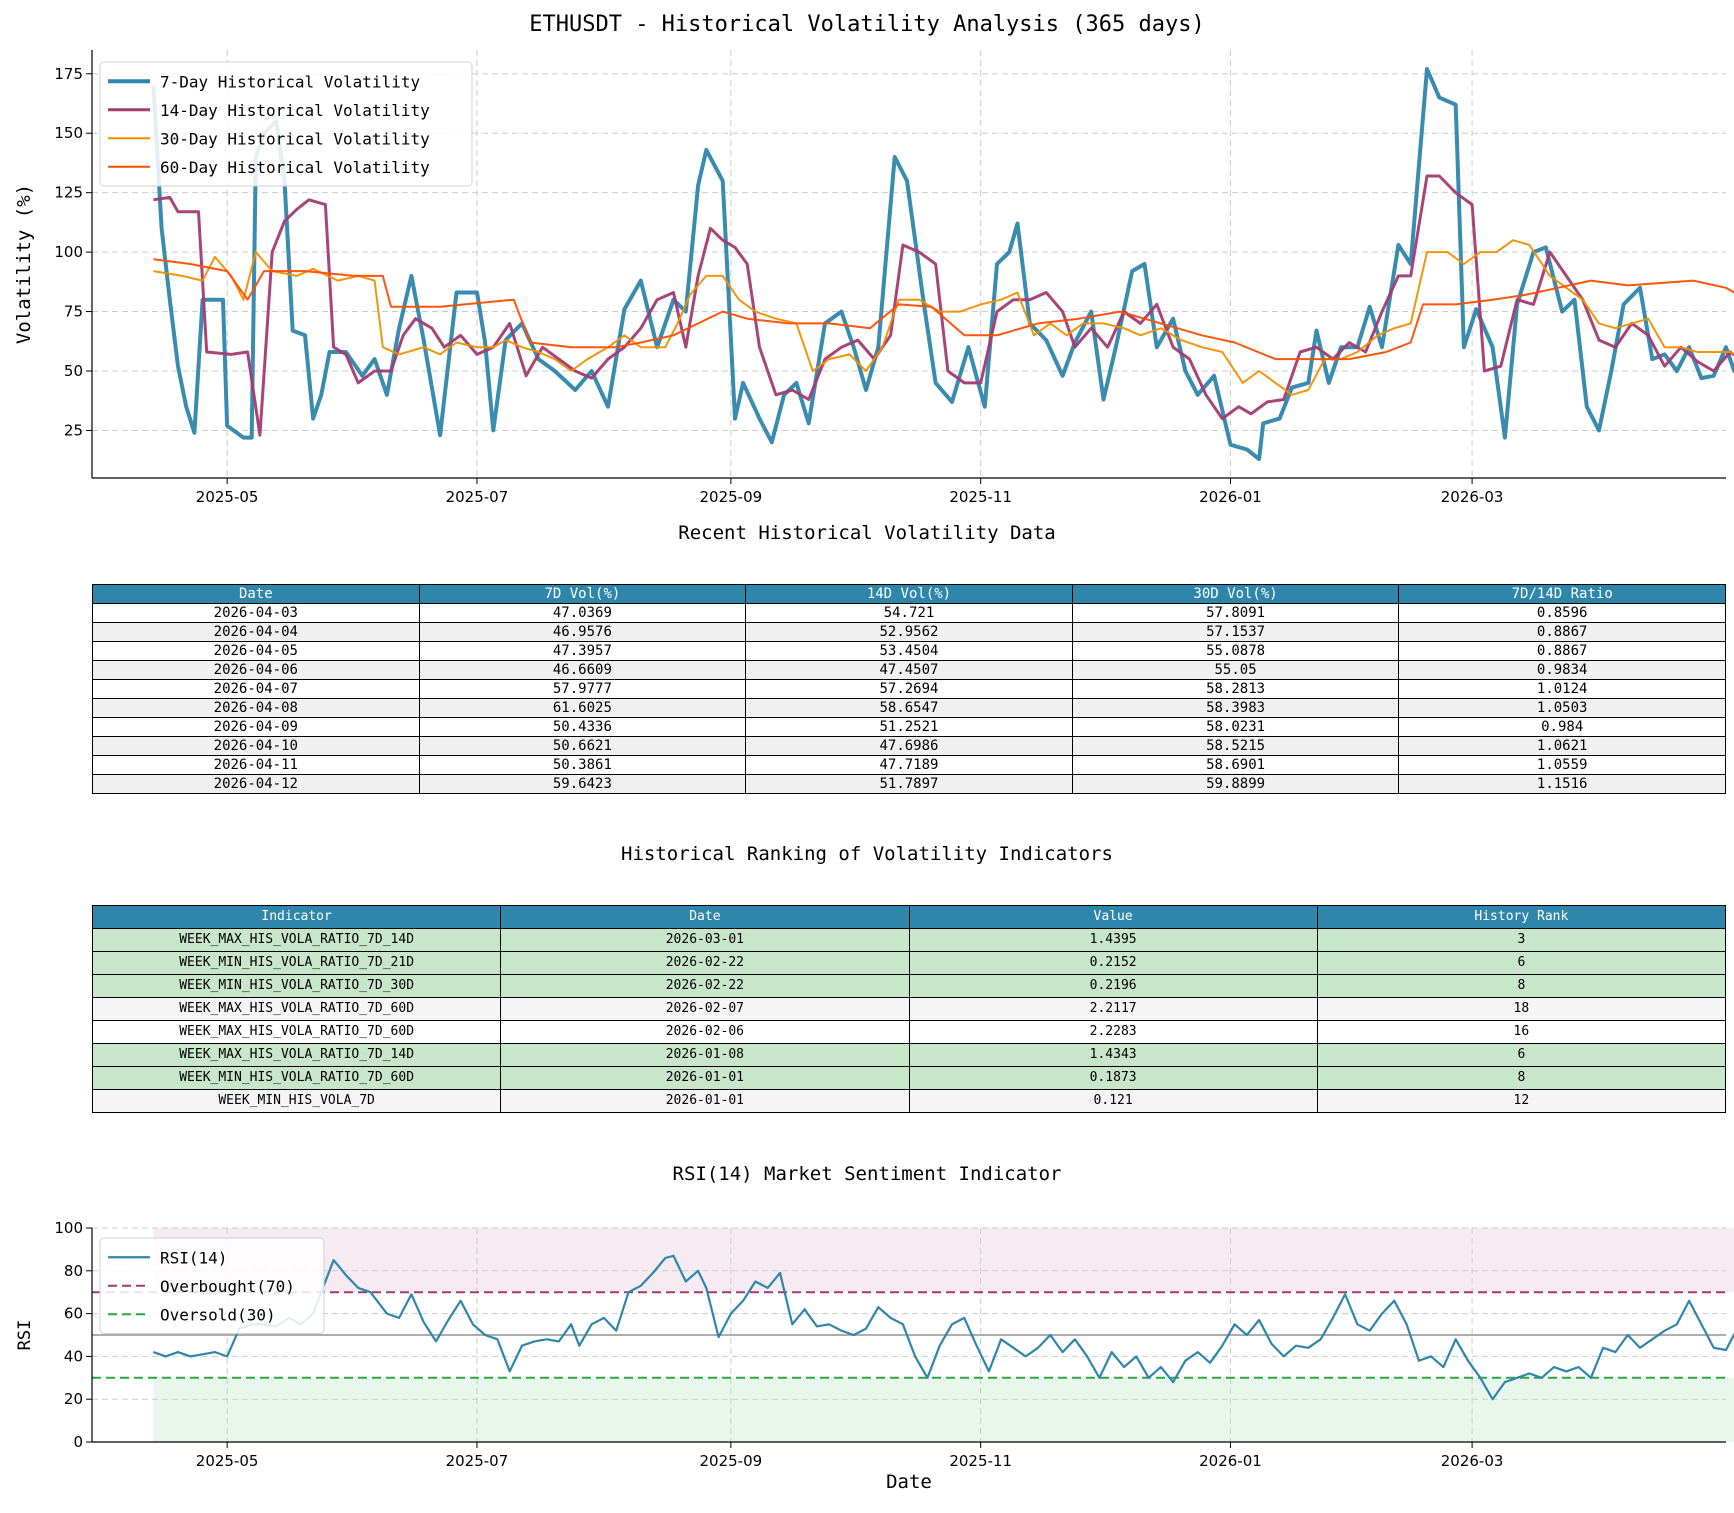 Image resolution: width=1734 pixels, height=1513 pixels. I want to click on y-tick-label: 60, so click(73, 1314).